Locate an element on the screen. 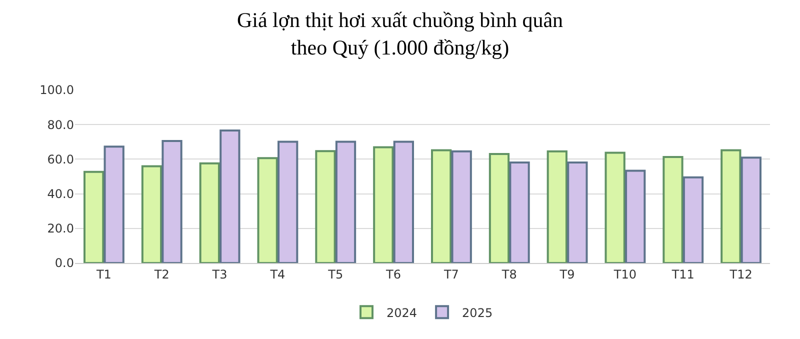 The height and width of the screenshot is (339, 800). legend-label: 2025 is located at coordinates (477, 313).